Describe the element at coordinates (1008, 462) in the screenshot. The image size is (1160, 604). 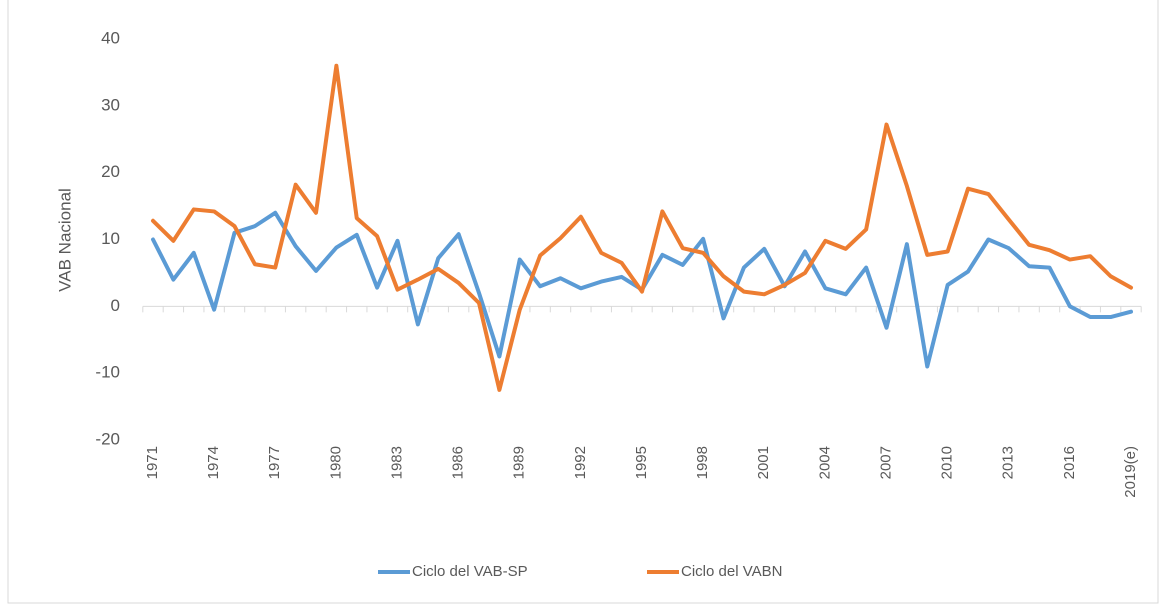
I see `x-tick-label: 2013` at that location.